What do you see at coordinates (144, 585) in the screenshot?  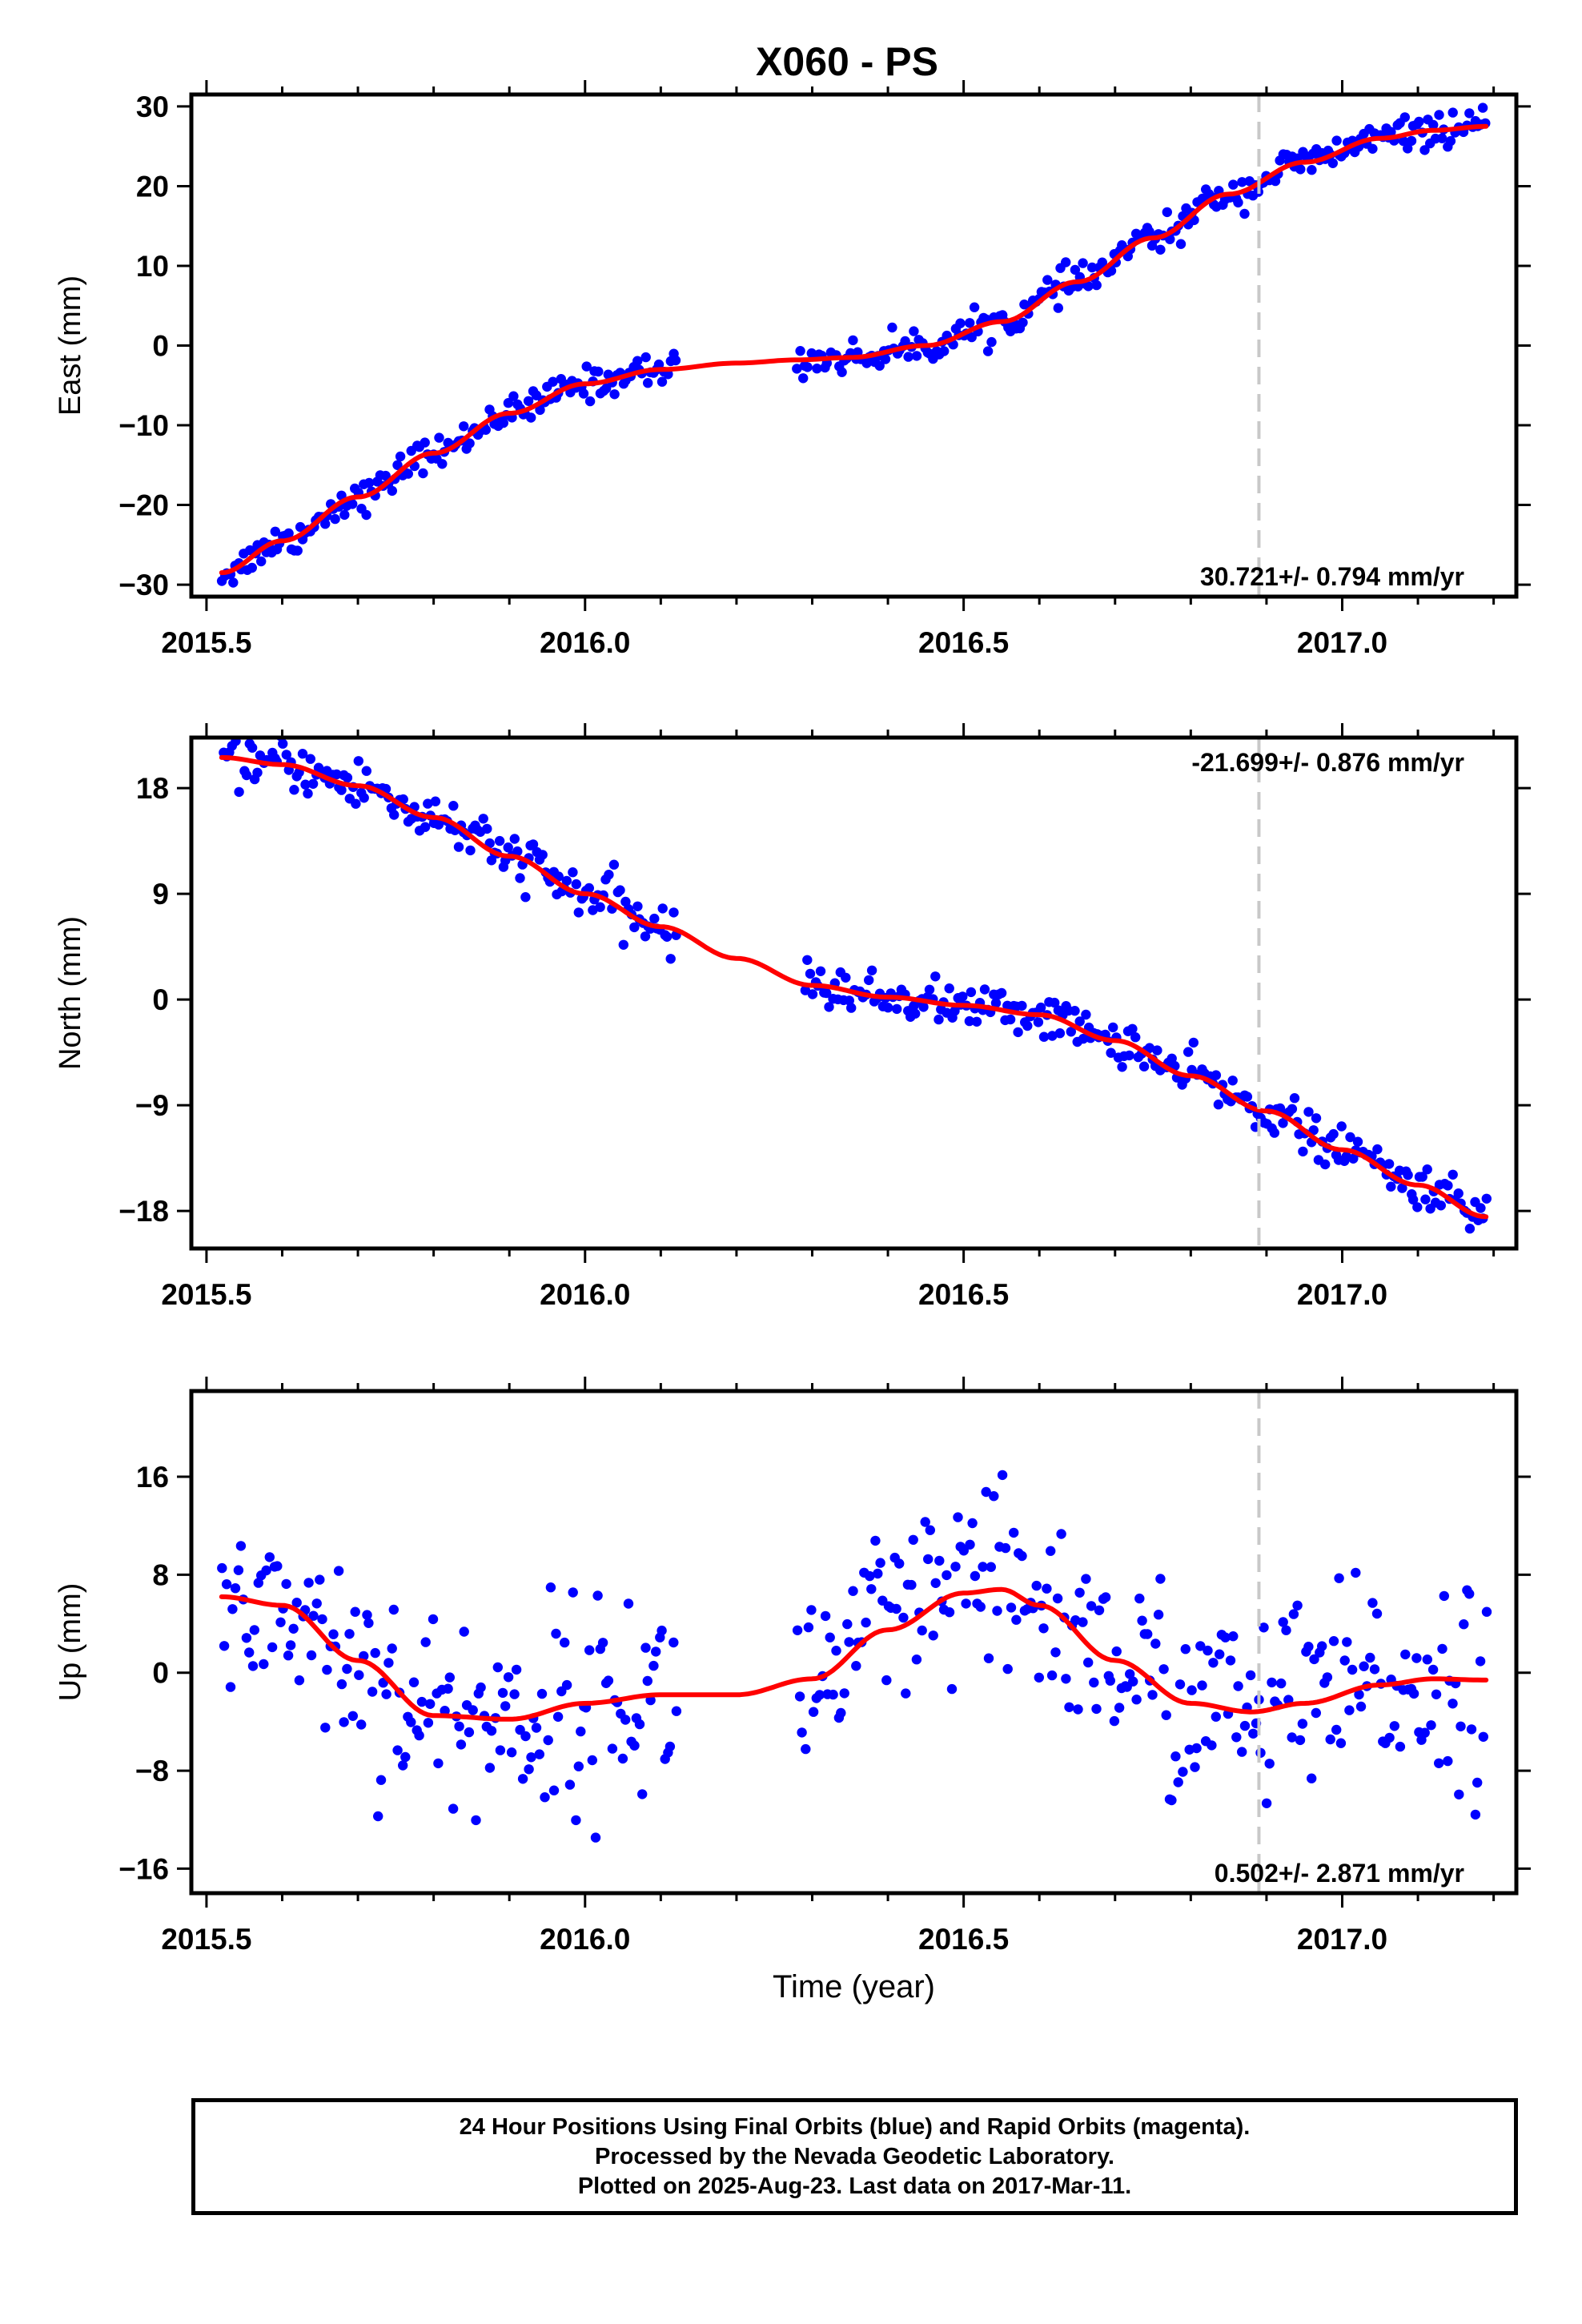 I see `y-tick-label: −30` at bounding box center [144, 585].